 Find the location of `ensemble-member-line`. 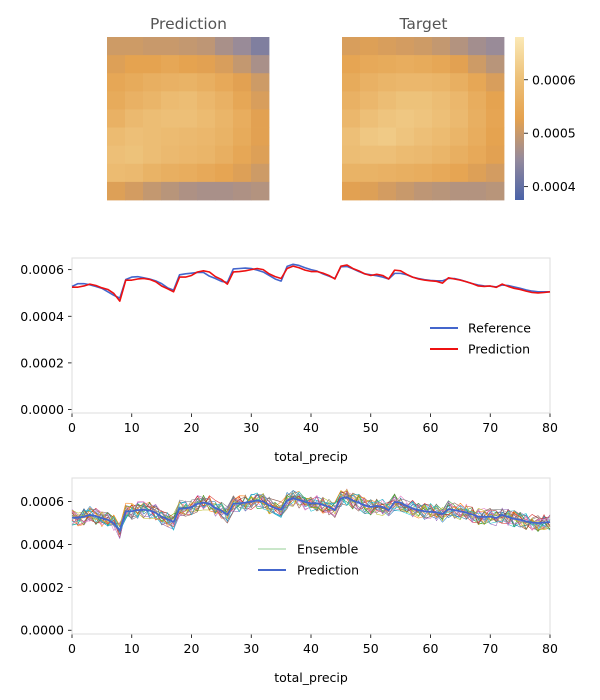

ensemble-member-line is located at coordinates (311, 512).